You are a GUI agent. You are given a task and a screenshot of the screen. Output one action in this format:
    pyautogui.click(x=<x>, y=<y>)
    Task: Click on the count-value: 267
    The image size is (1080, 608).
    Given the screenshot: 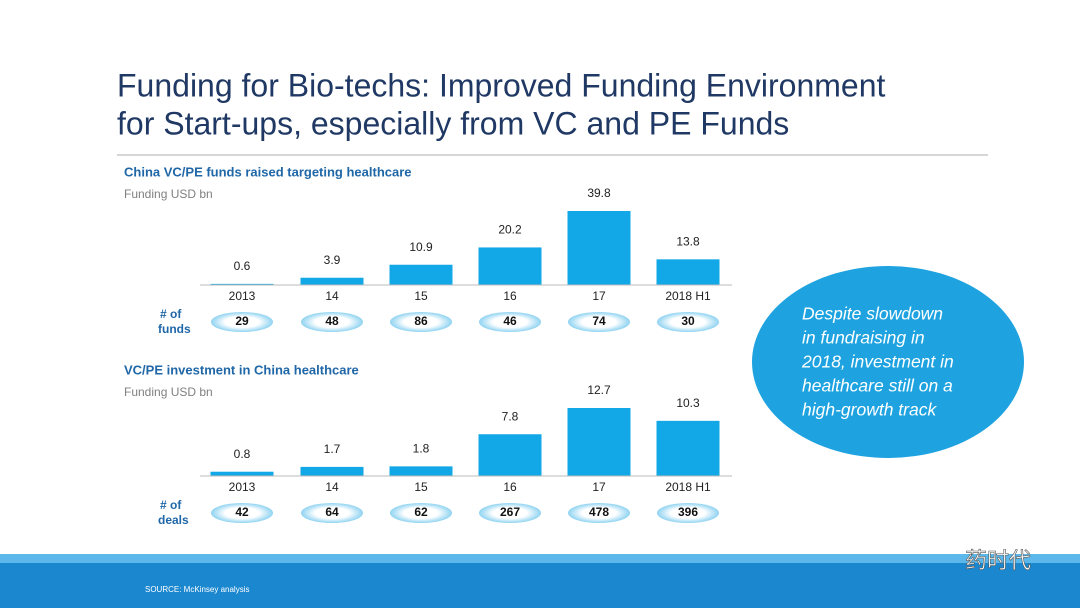 What is the action you would take?
    pyautogui.click(x=510, y=512)
    